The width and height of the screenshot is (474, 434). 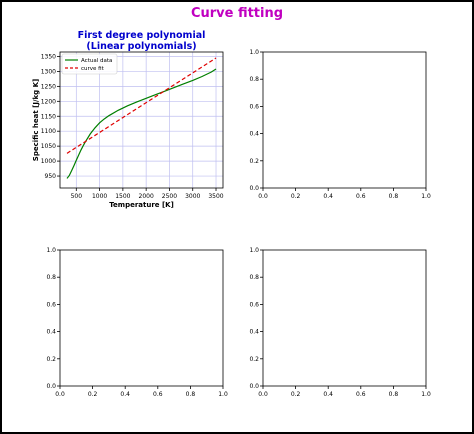 What do you see at coordinates (48, 131) in the screenshot?
I see `y-tick-label: 1100` at bounding box center [48, 131].